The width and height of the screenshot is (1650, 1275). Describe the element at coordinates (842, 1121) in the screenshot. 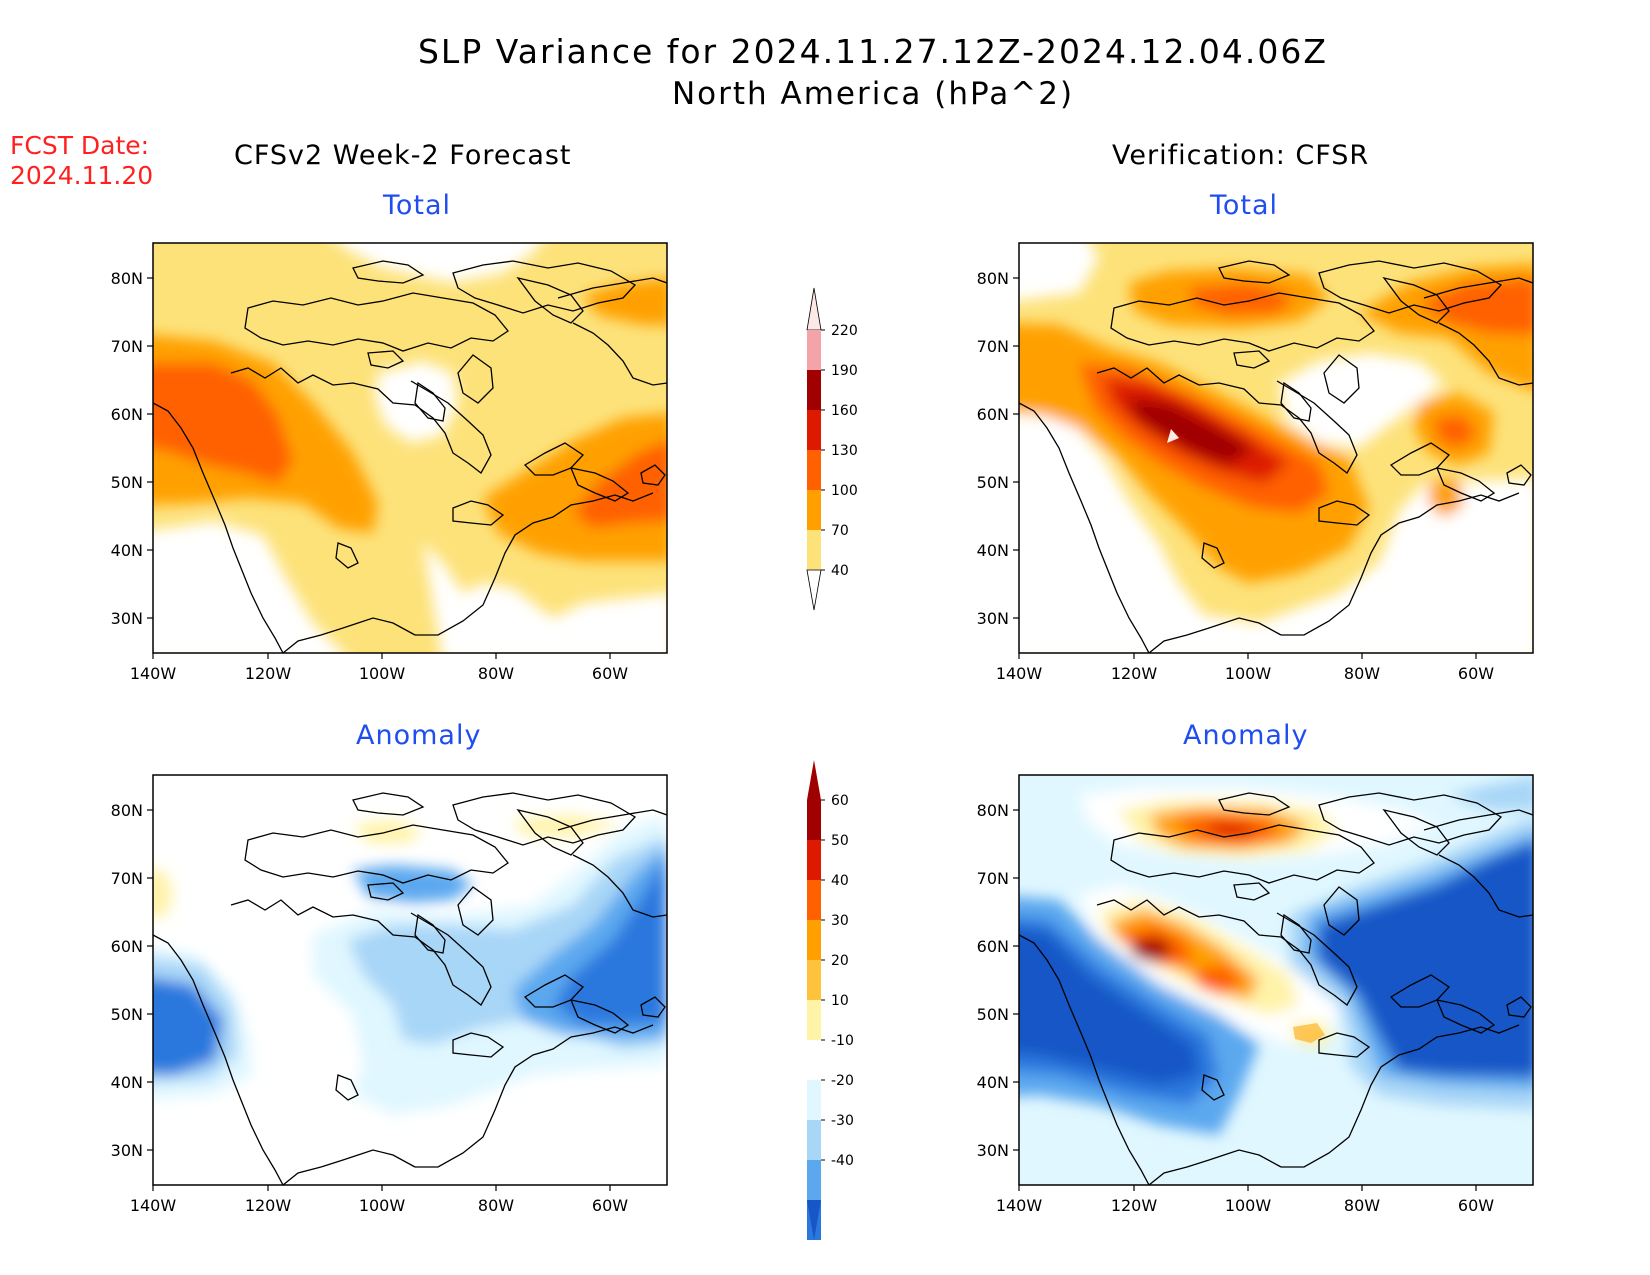

I see `colorbar-label: -30` at that location.